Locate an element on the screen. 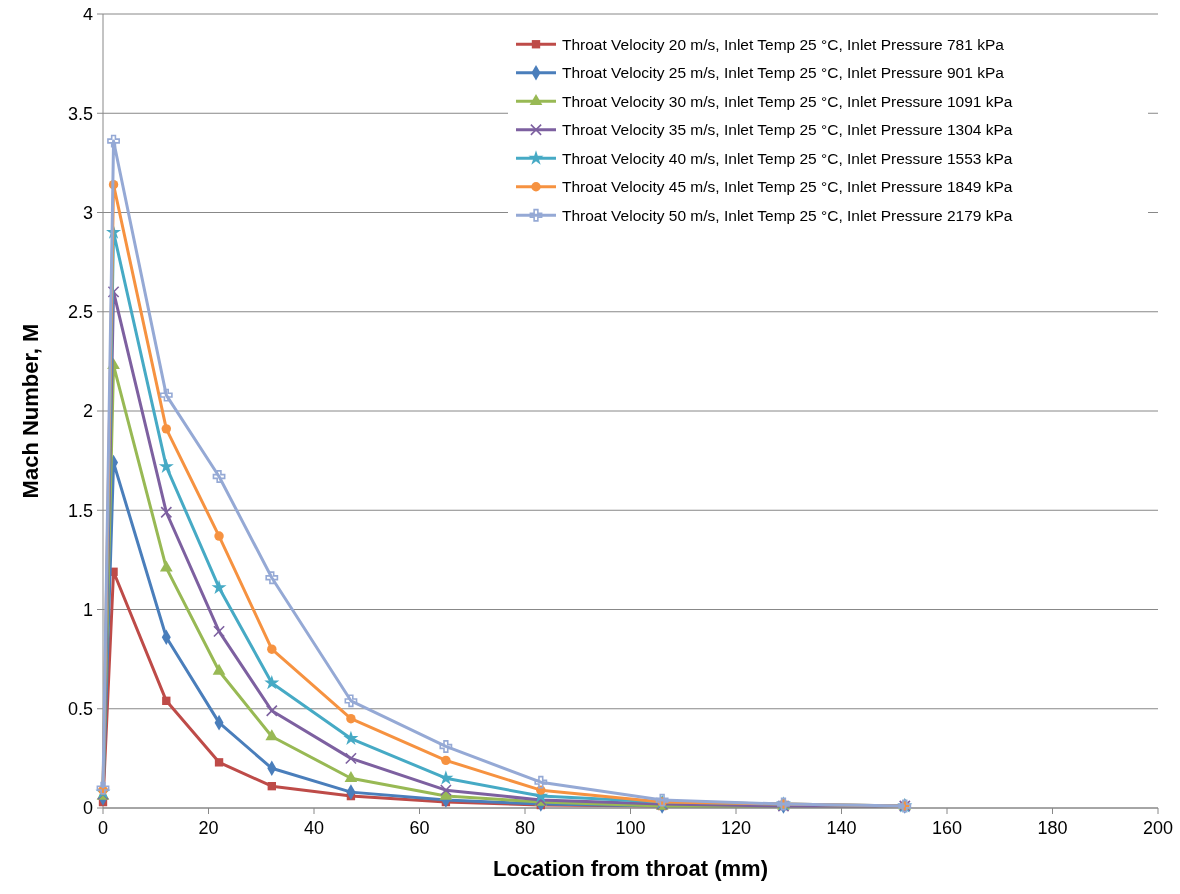  y-axis-title: Mach Number, M is located at coordinates (30, 411).